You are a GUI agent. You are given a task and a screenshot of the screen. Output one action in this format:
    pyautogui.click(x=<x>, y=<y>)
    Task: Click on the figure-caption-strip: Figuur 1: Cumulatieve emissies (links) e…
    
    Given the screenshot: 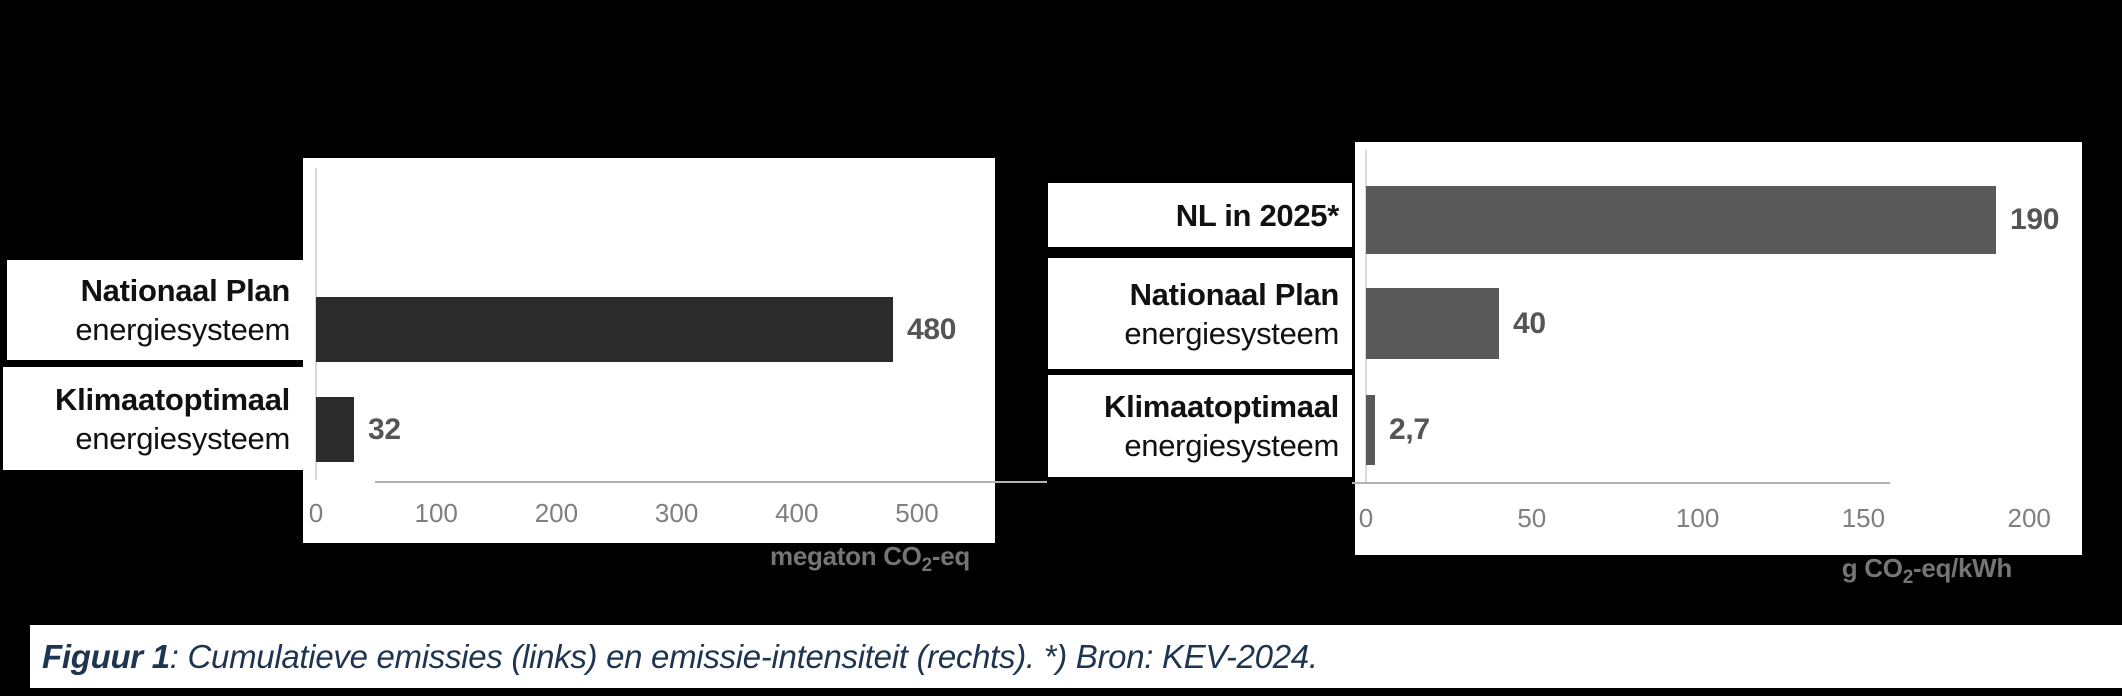 What is the action you would take?
    pyautogui.click(x=1076, y=656)
    